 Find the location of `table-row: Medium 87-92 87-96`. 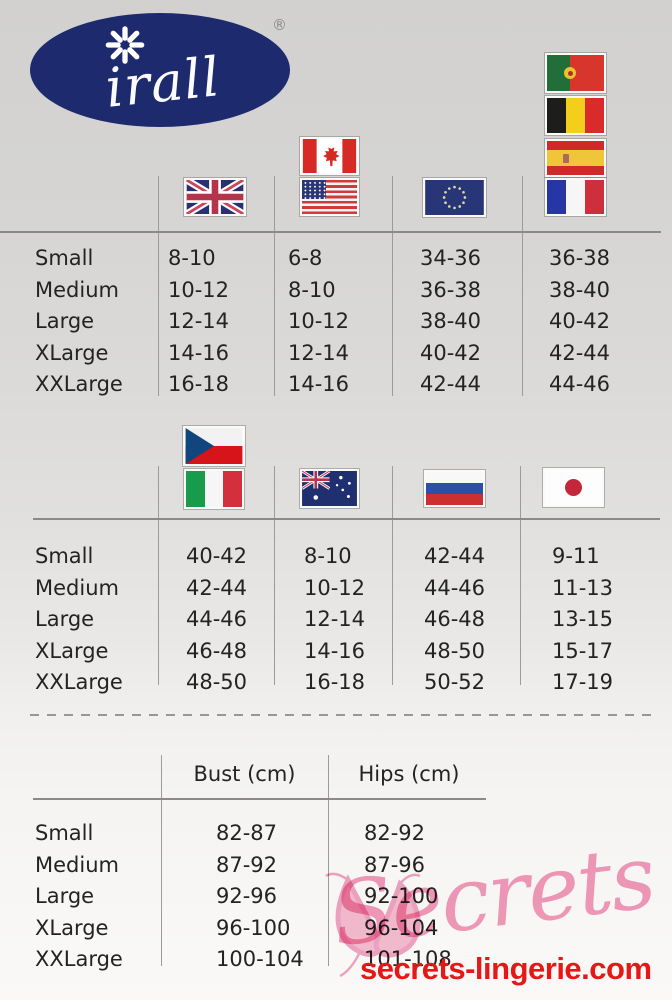

table-row: Medium 87-92 87-96 is located at coordinates (336, 865).